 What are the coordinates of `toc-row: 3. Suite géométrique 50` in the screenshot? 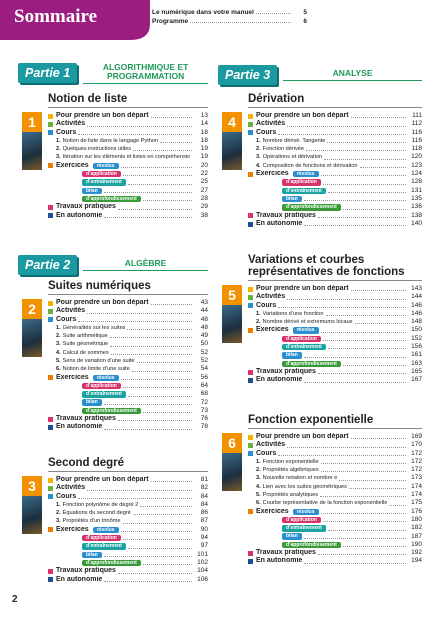 It's located at (128, 344).